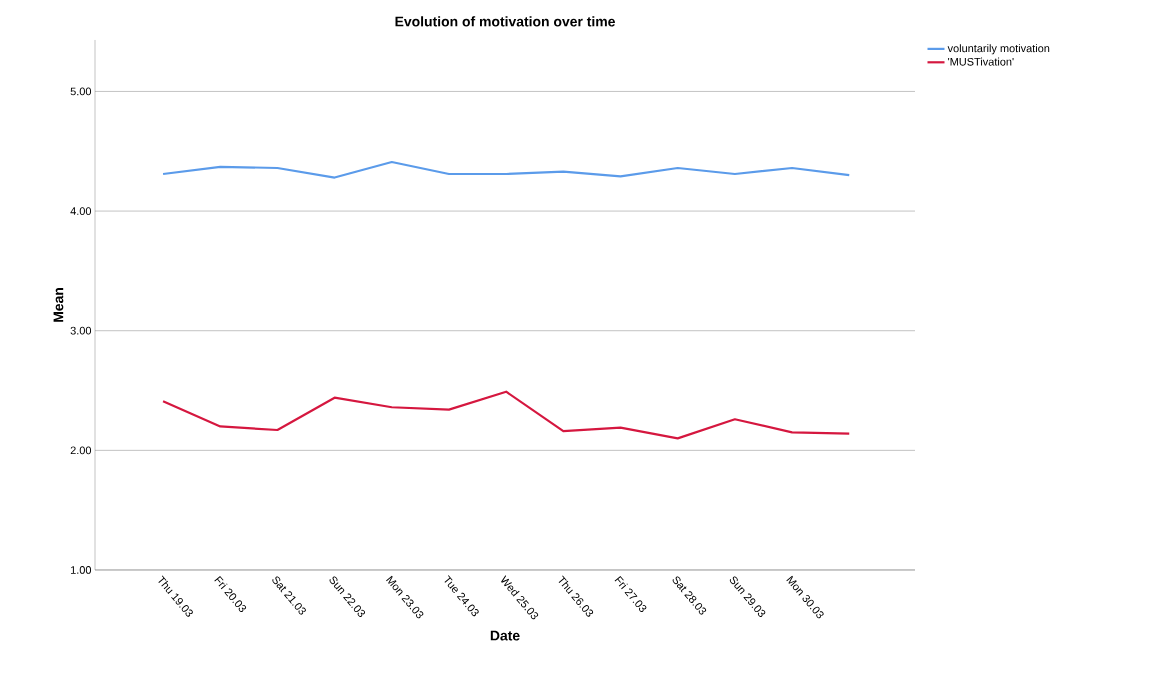 The width and height of the screenshot is (1167, 698). Describe the element at coordinates (58, 305) in the screenshot. I see `y-axis-title: Mean` at that location.